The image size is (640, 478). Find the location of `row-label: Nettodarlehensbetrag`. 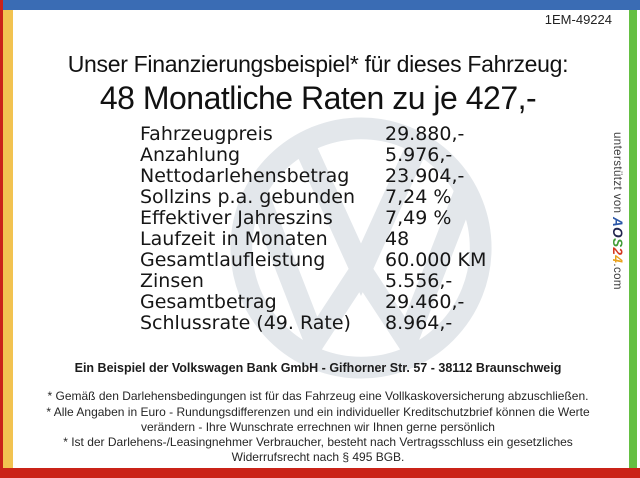

row-label: Nettodarlehensbetrag is located at coordinates (245, 176).